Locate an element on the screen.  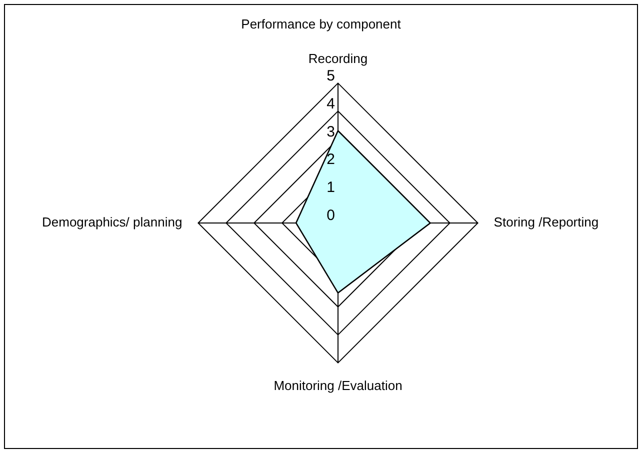
y-tick-label: 0 is located at coordinates (330, 215).